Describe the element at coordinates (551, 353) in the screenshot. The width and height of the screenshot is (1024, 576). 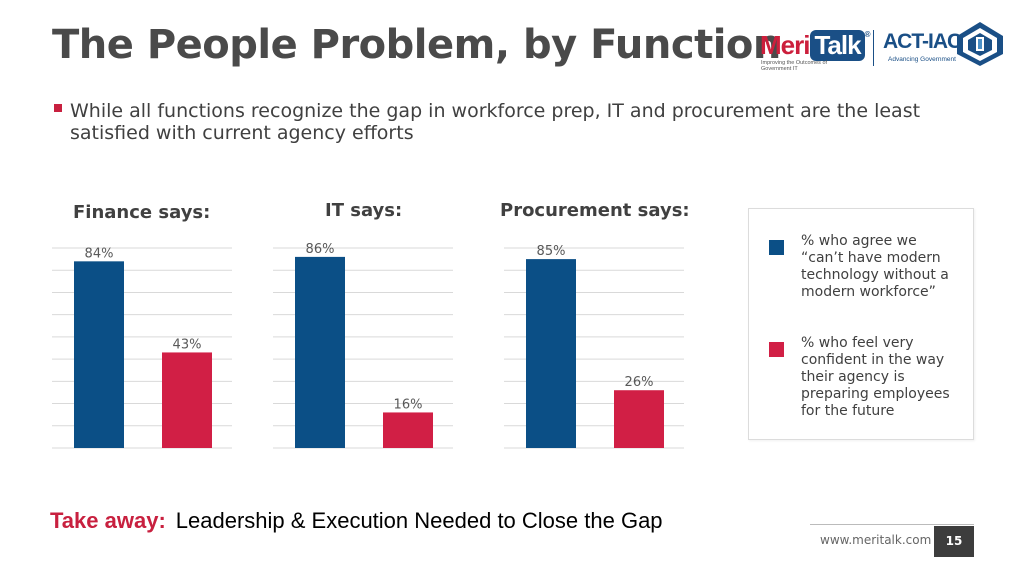
I see `bar-procurement-agree` at that location.